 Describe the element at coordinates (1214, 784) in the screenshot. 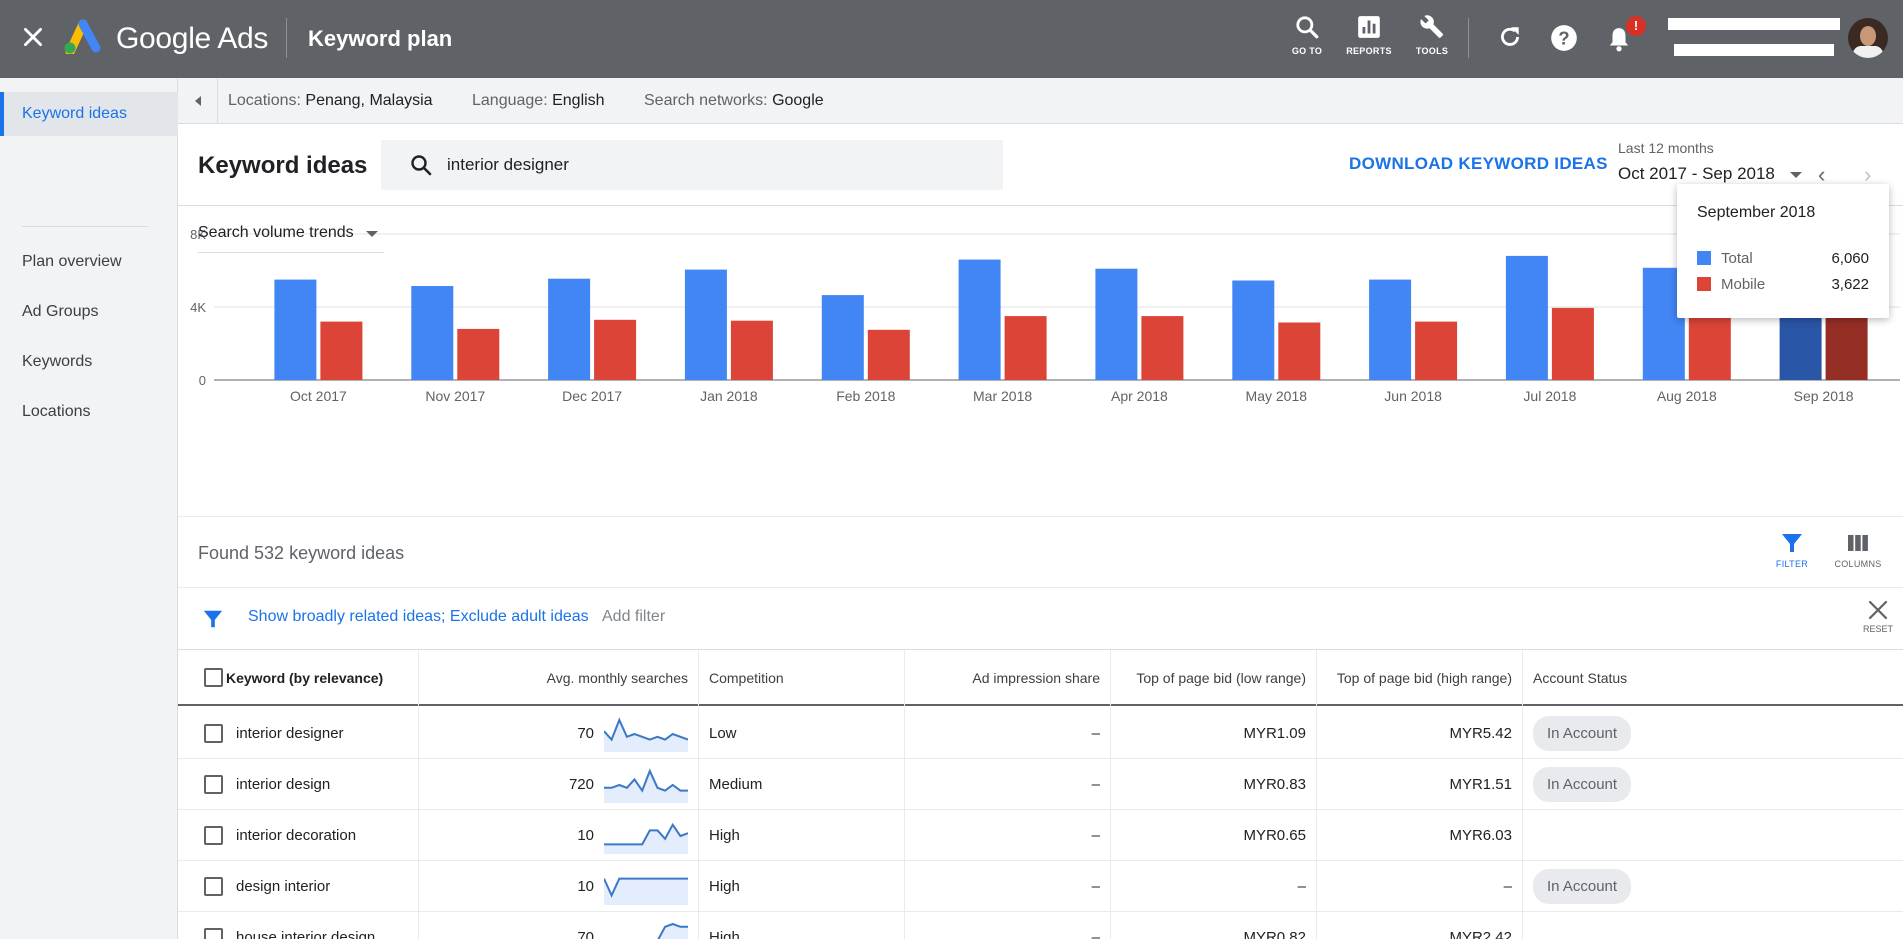

I see `bid-low-cell: MYR0.83` at that location.